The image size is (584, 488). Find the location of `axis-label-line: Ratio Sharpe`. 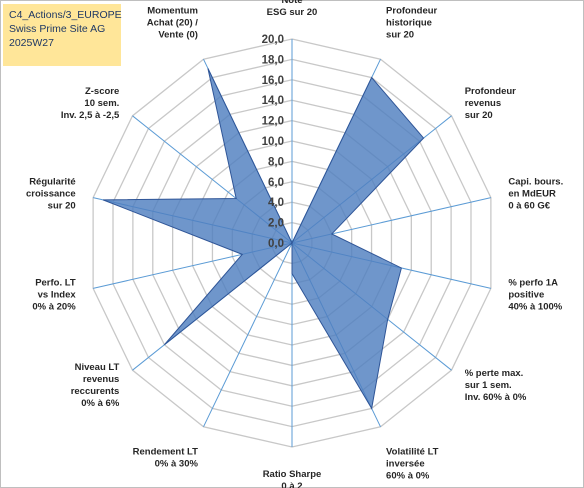

axis-label-line: Ratio Sharpe is located at coordinates (292, 474).